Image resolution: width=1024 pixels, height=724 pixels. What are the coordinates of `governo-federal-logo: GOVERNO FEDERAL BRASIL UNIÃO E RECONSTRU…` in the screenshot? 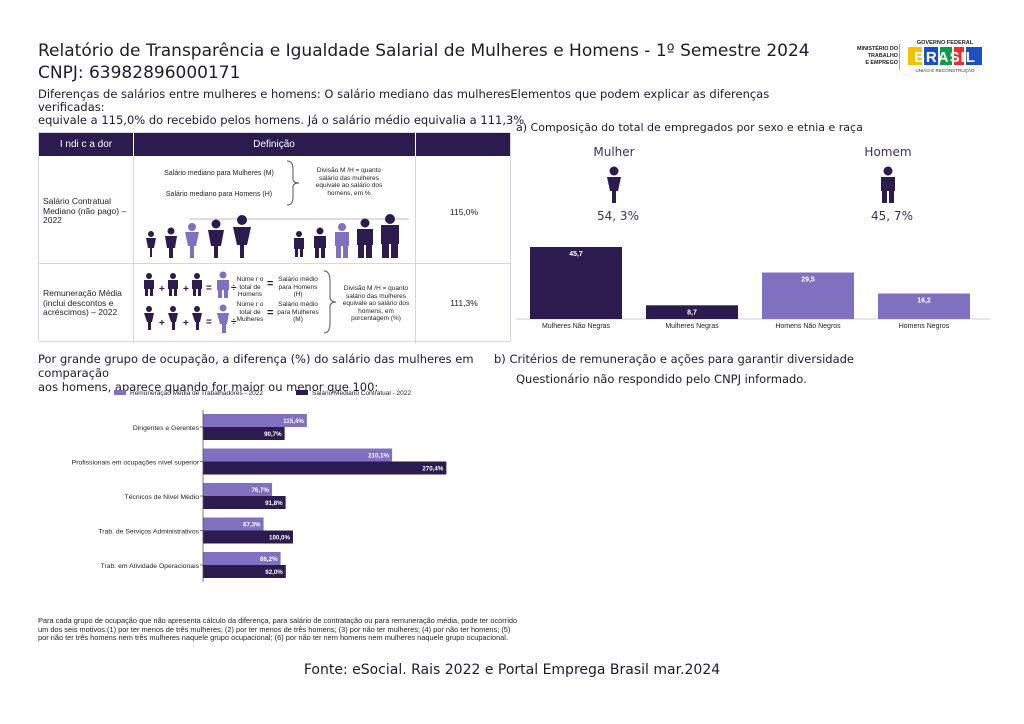 It's located at (945, 56).